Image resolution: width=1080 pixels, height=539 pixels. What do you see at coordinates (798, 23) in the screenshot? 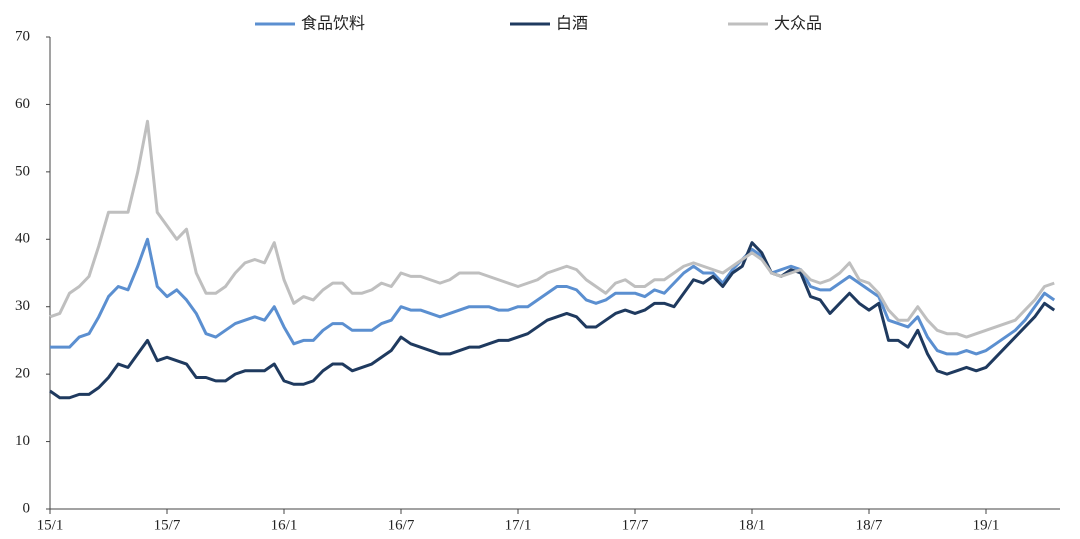
I see `legend-text: 大众品` at bounding box center [798, 23].